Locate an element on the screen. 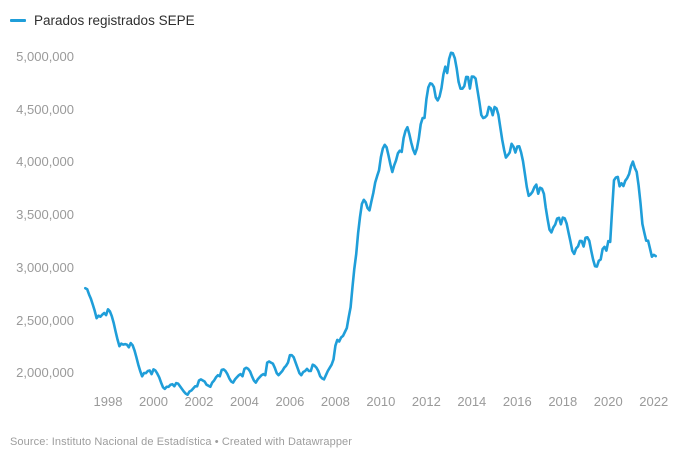 The height and width of the screenshot is (461, 680). x-axis-tick-label: 2008 is located at coordinates (335, 401).